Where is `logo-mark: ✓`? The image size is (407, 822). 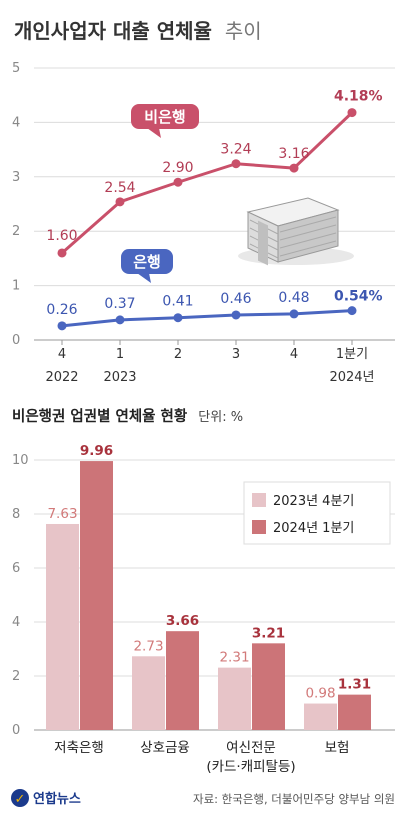
logo-mark: ✓ is located at coordinates (20, 799).